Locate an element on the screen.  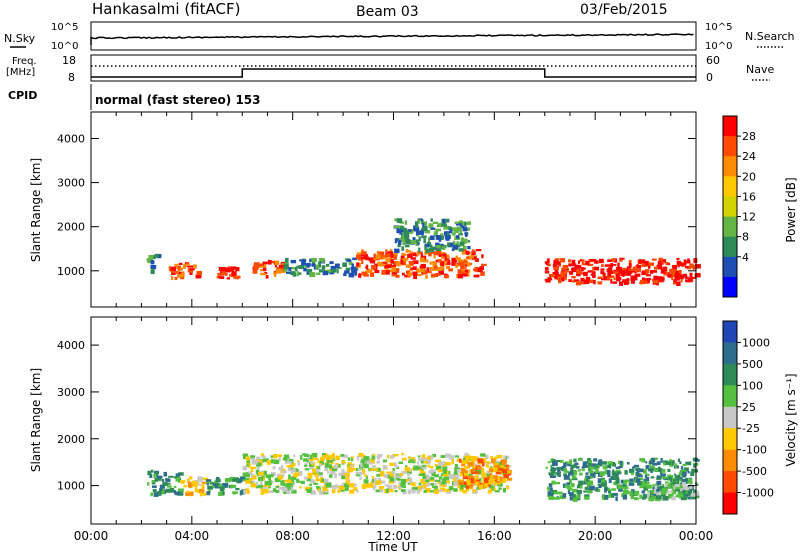
power-echo-region is located at coordinates (622, 271).